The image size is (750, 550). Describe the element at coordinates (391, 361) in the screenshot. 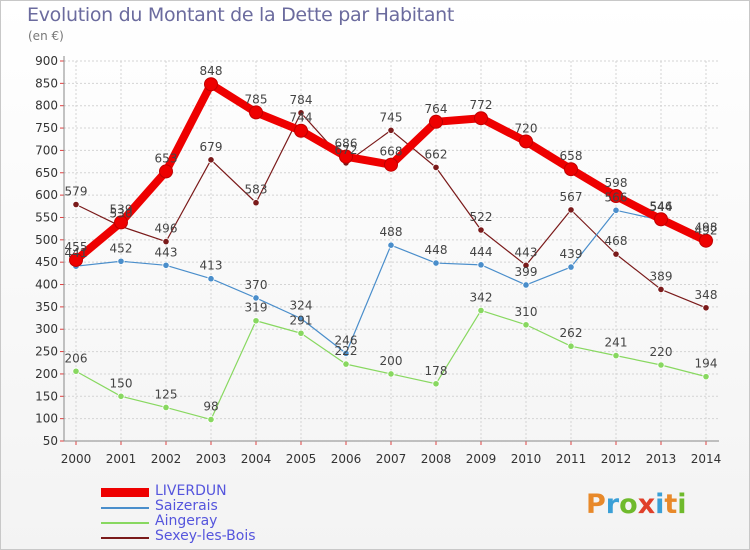

I see `data-label: 200` at that location.